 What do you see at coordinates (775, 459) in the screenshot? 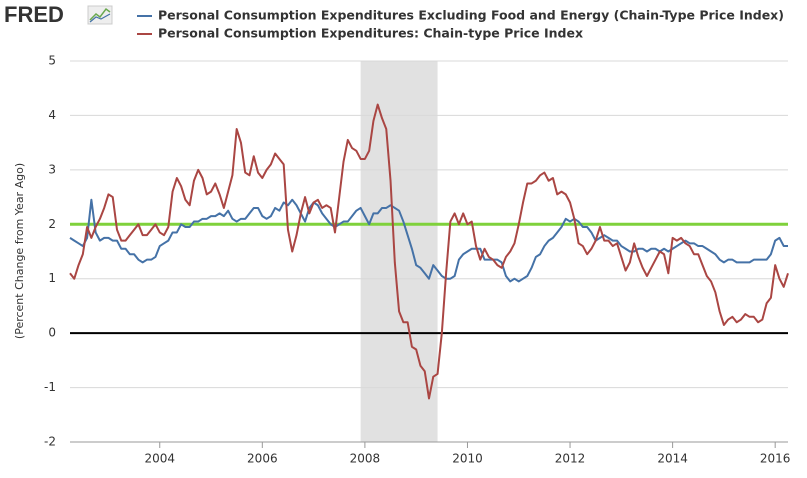
I see `x-tick-label: 2016` at bounding box center [775, 459].